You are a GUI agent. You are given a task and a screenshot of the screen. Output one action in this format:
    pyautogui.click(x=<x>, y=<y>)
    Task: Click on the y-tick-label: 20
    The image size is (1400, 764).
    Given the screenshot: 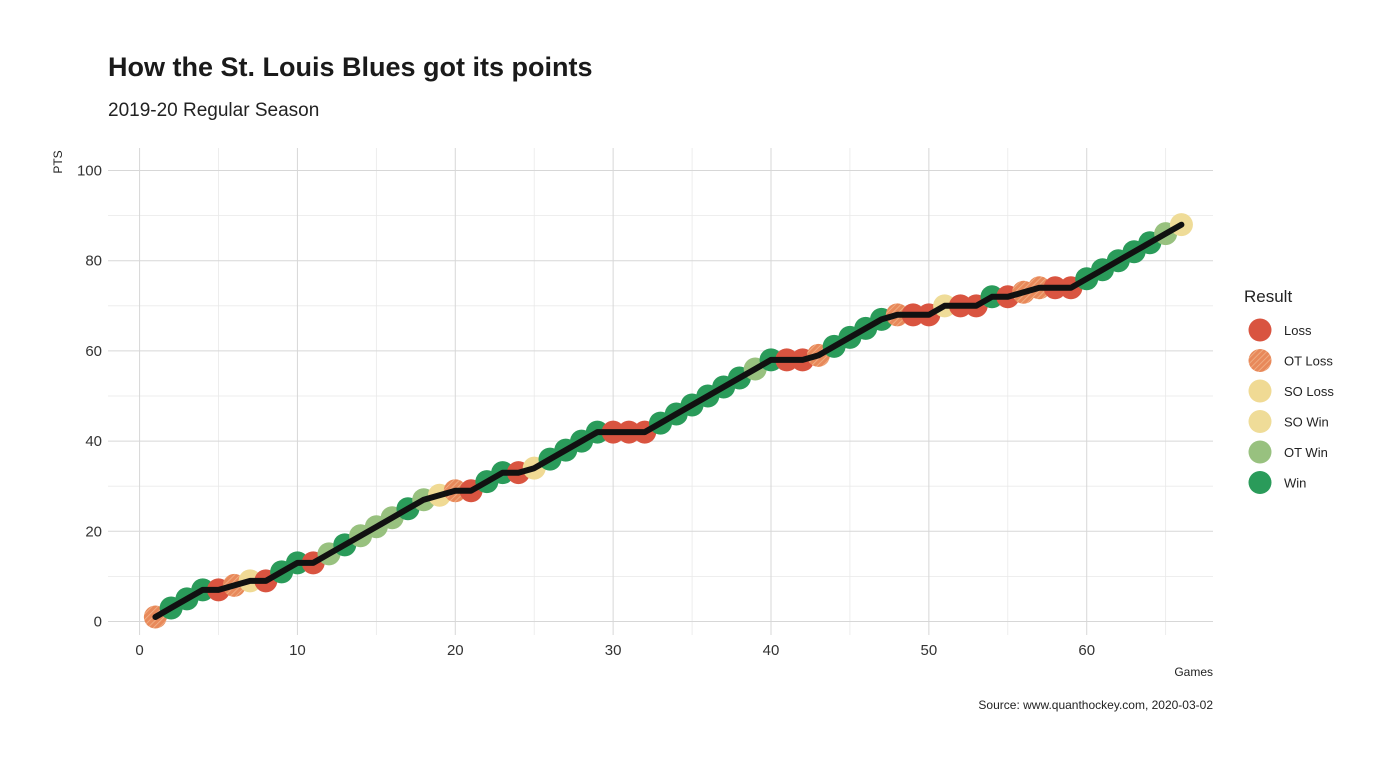 What is the action you would take?
    pyautogui.click(x=93, y=531)
    